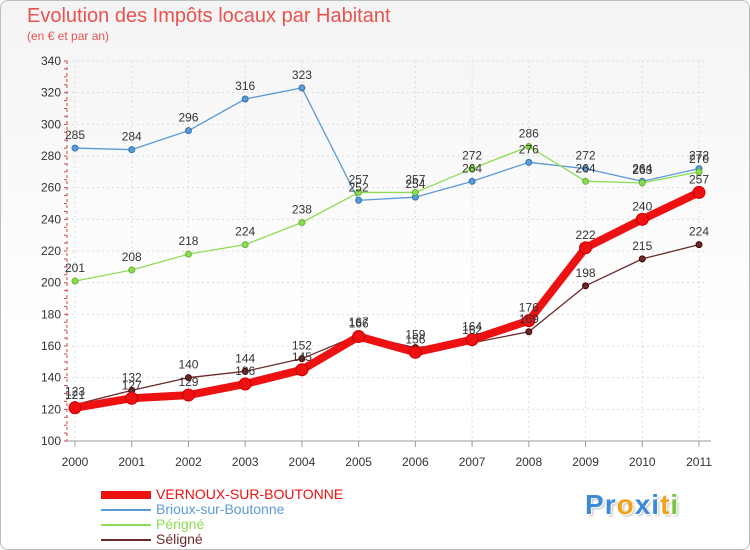  Describe the element at coordinates (656, 504) in the screenshot. I see `logo-letter: i` at that location.